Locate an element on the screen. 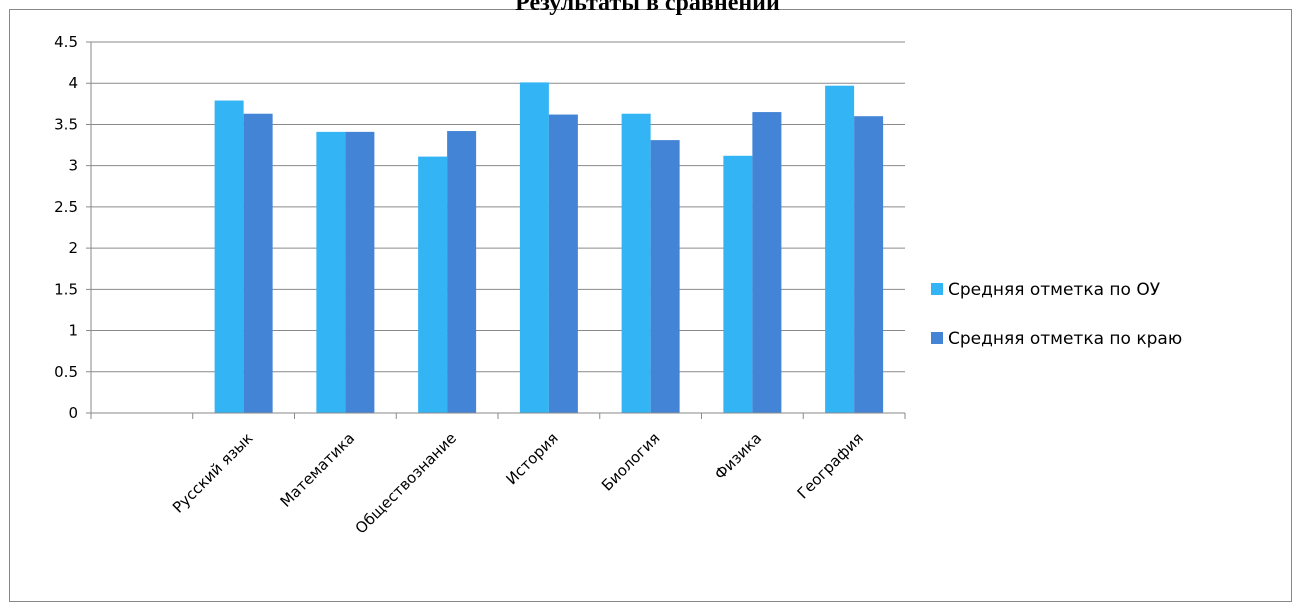  chart-title: Результаты в сравнении is located at coordinates (647, 8).